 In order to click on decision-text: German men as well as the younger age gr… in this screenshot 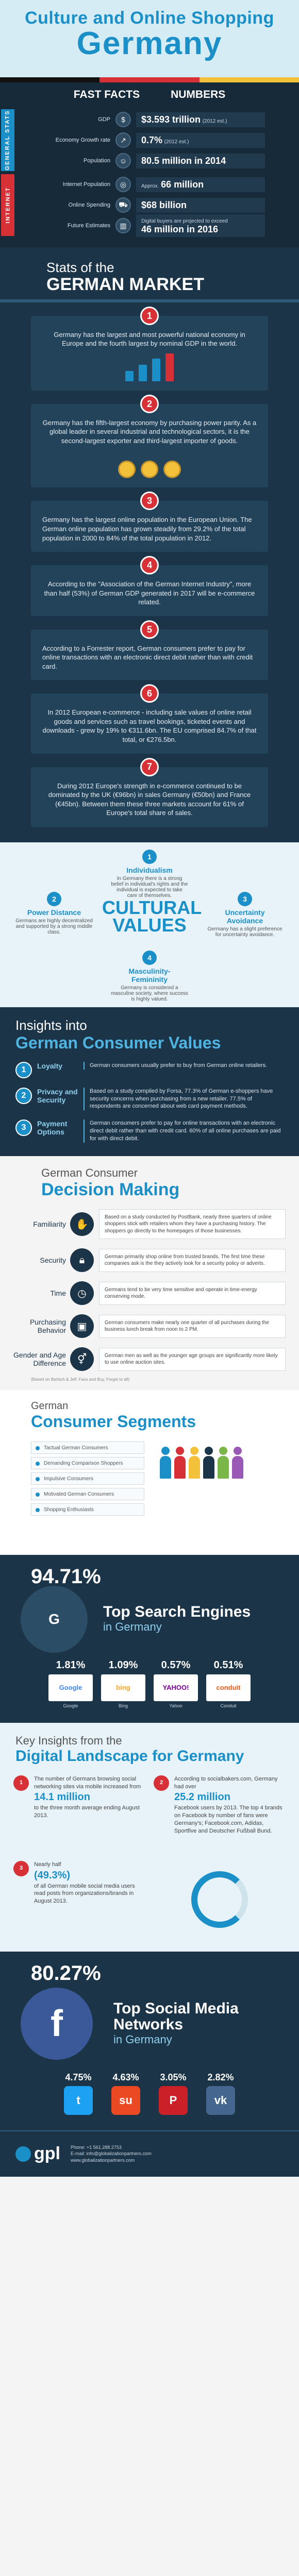, I will do `click(192, 1359)`.